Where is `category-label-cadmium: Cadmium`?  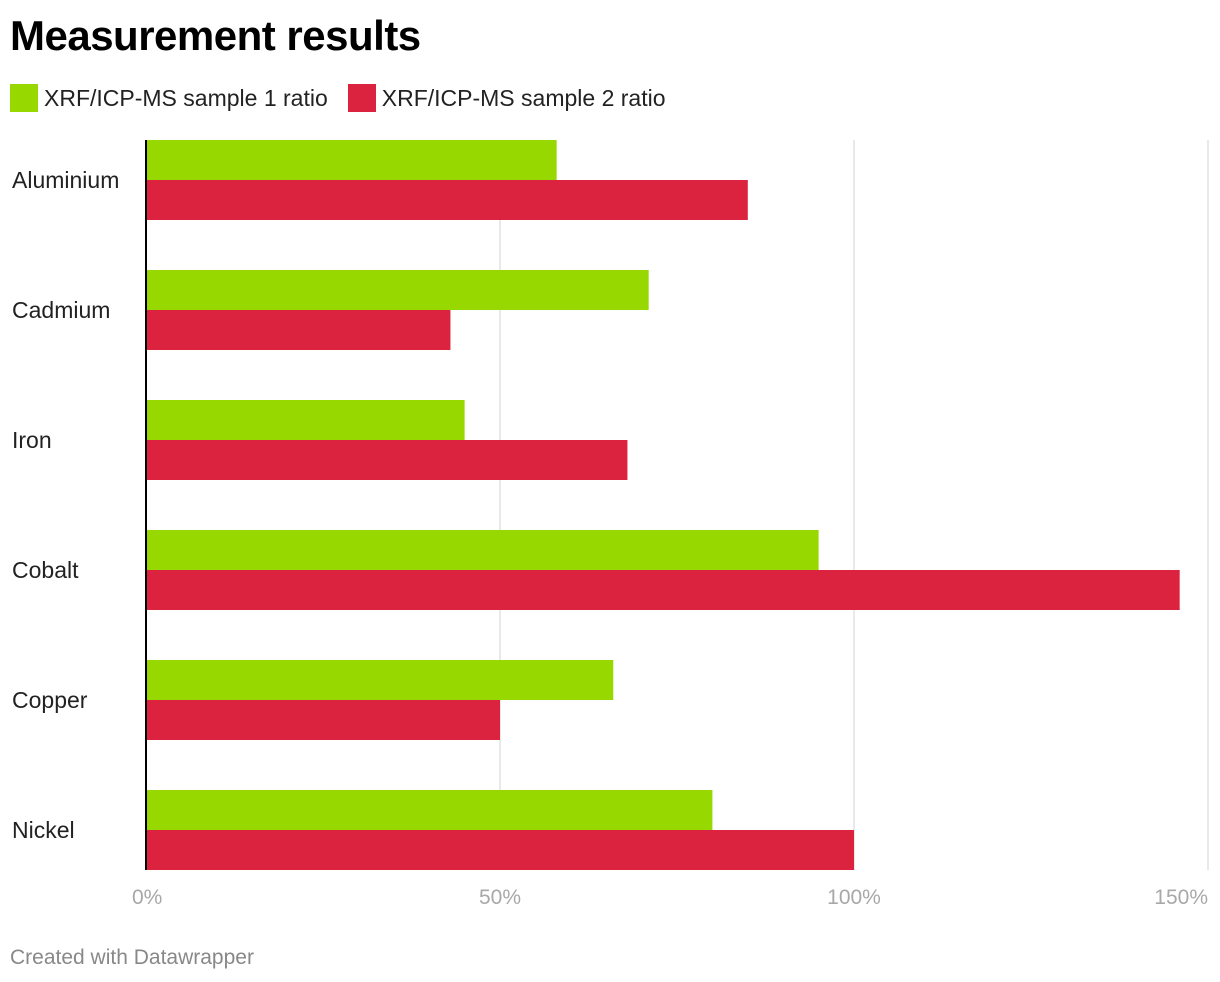
category-label-cadmium: Cadmium is located at coordinates (61, 310).